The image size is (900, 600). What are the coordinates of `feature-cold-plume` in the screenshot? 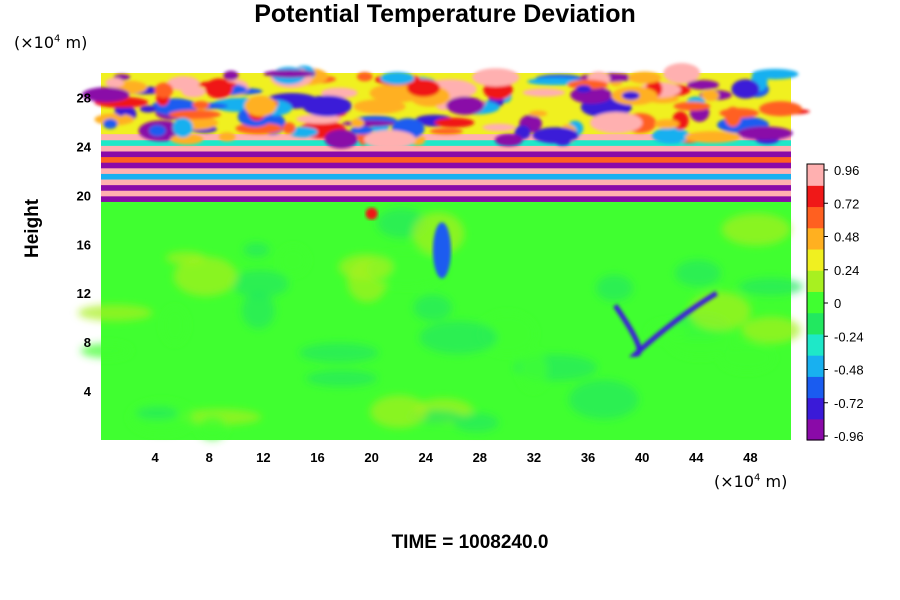 It's located at (441, 250).